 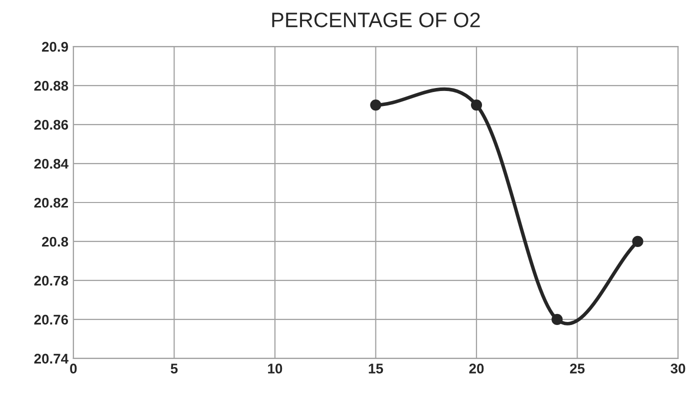 What do you see at coordinates (678, 369) in the screenshot?
I see `x-tick-label: 30` at bounding box center [678, 369].